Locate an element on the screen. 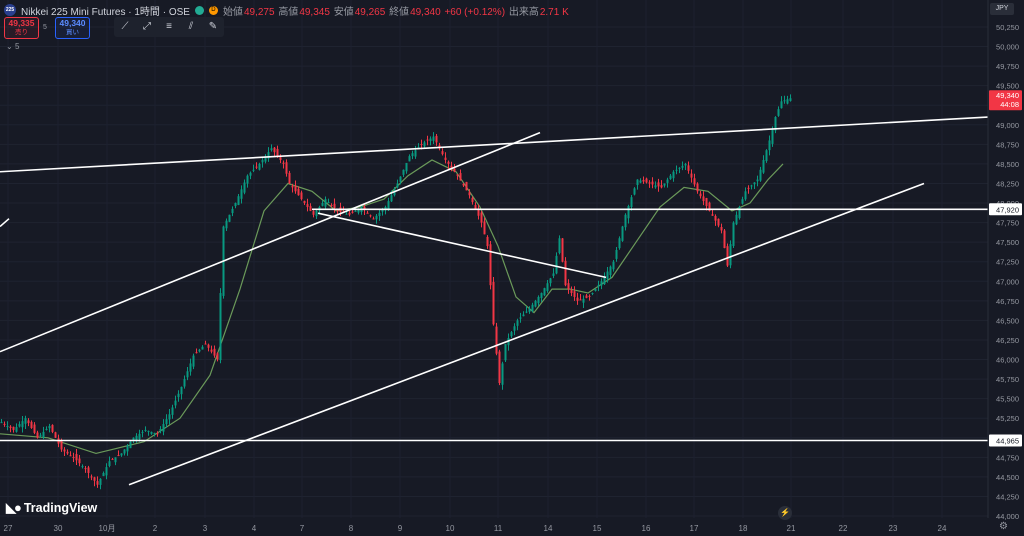 This screenshot has height=536, width=1024. price-tick-label: 46,000 is located at coordinates (1007, 360).